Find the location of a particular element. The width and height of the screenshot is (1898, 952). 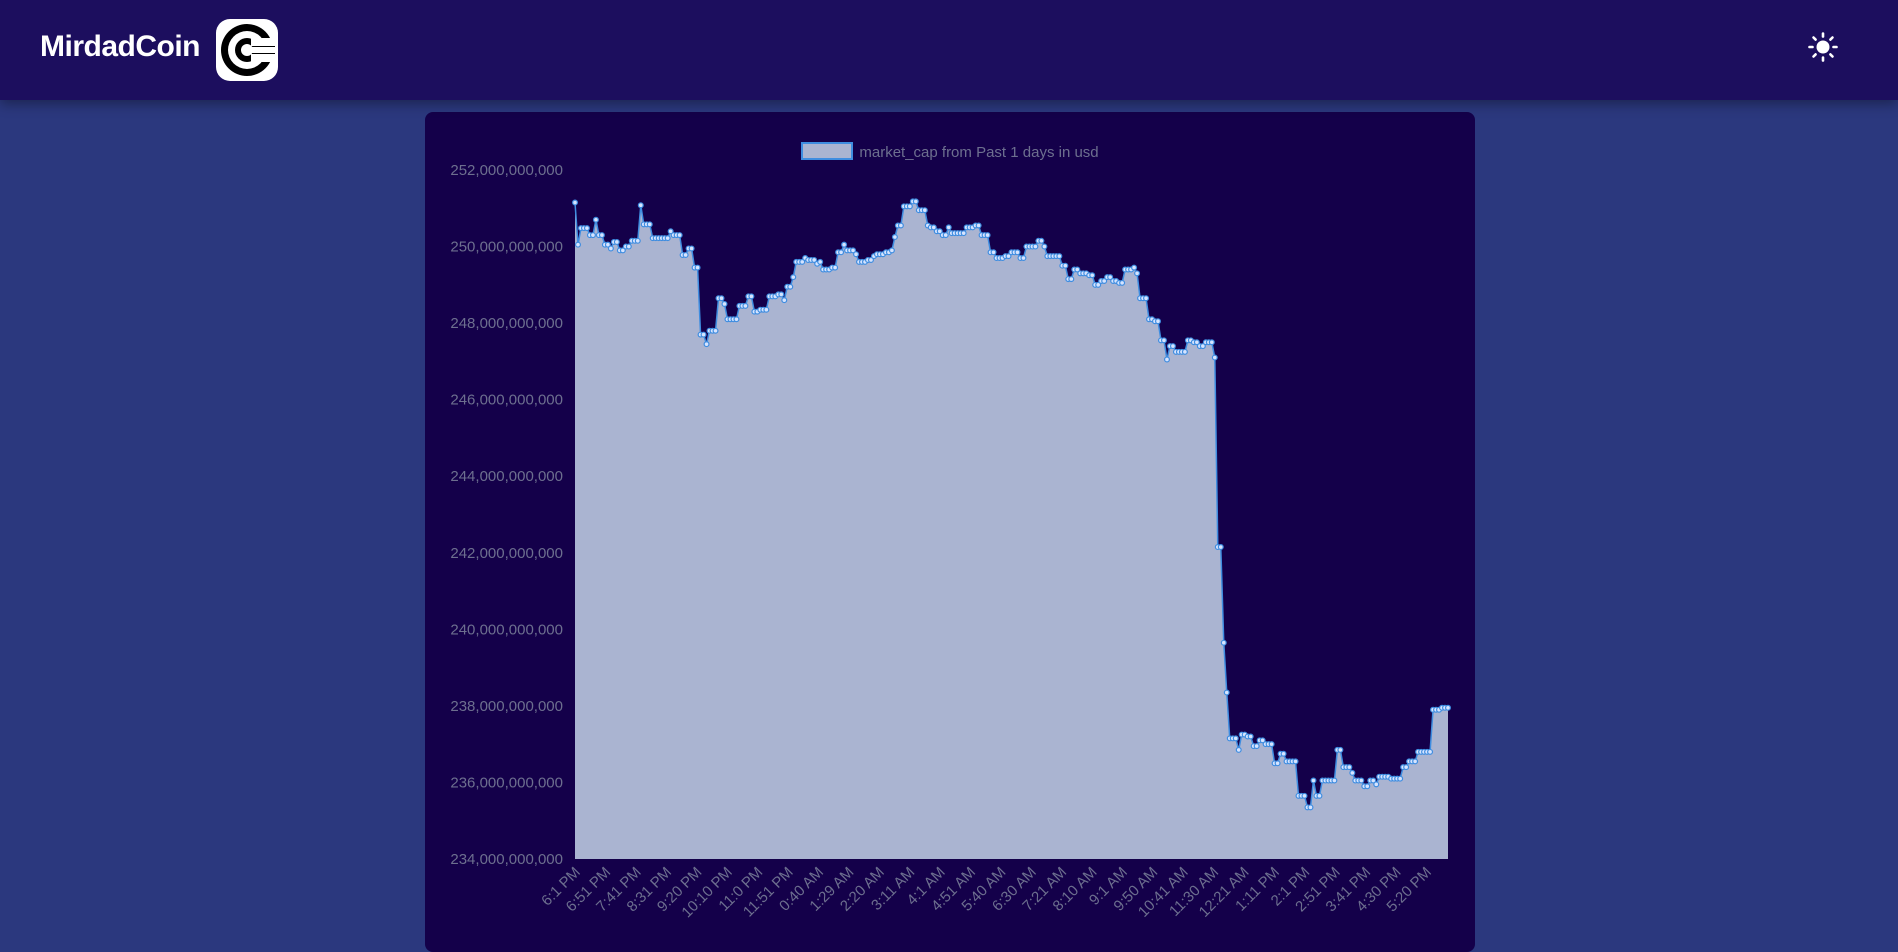

chart-legend: market_cap from Past 1 days in usd is located at coordinates (950, 151).